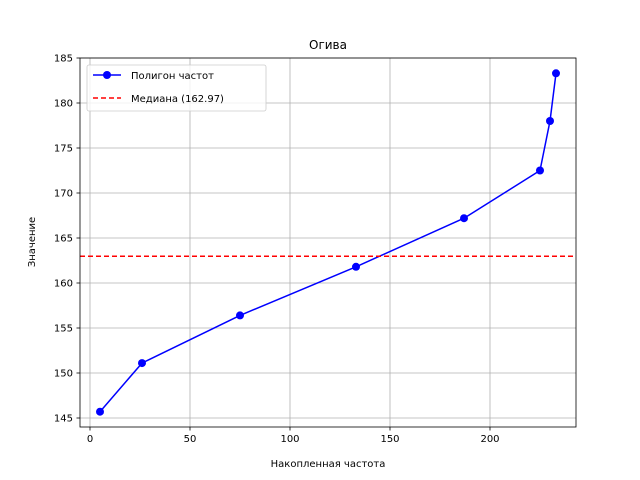 This screenshot has width=640, height=480. I want to click on y-tick-label: 150, so click(63, 374).